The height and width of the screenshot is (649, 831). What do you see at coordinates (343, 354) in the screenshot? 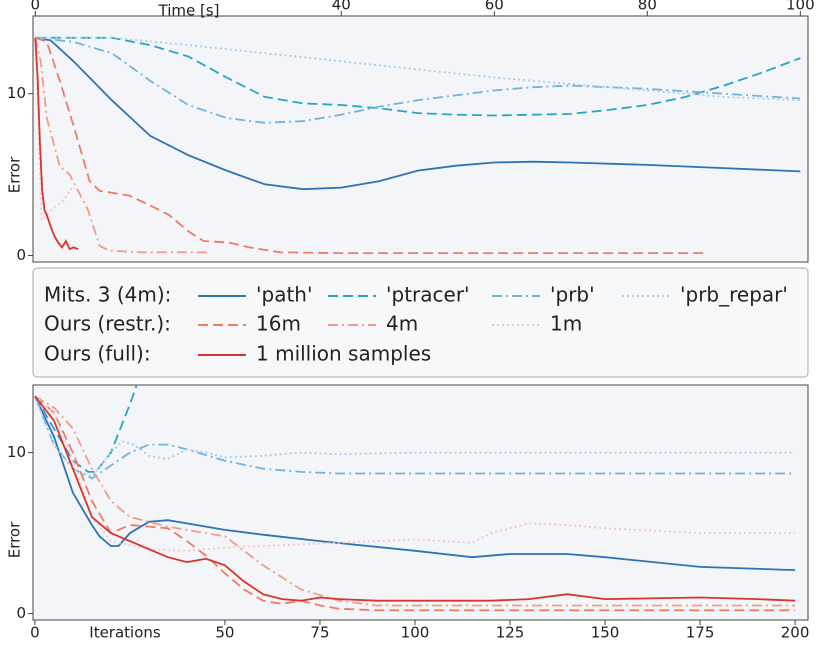
I see `legend-label: 1 million samples` at bounding box center [343, 354].